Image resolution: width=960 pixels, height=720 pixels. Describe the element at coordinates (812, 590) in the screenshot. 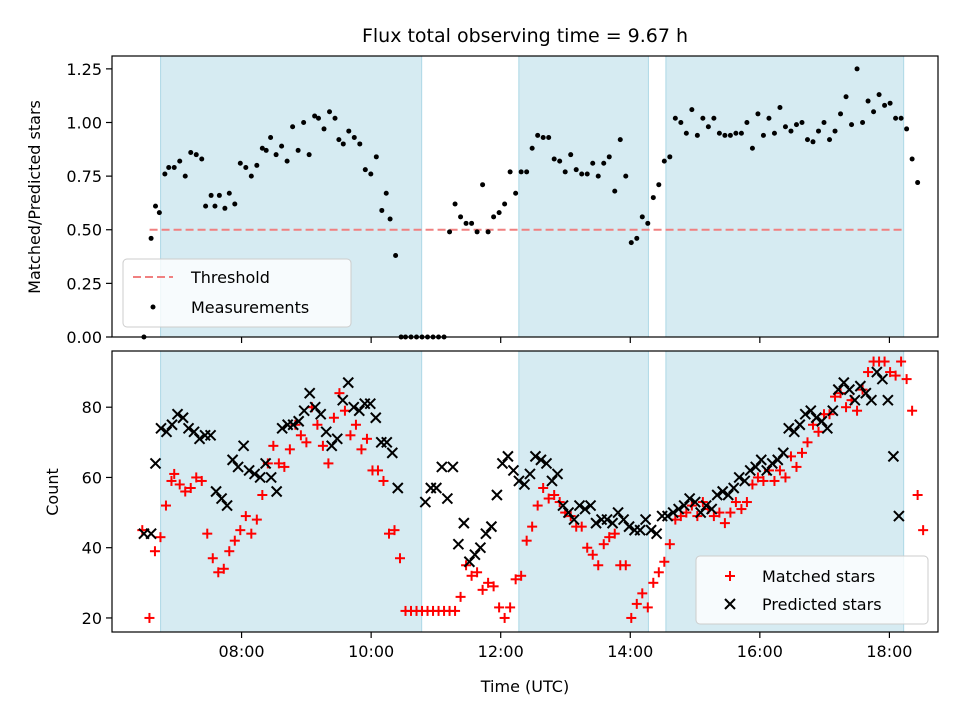

I see `legend-box` at that location.